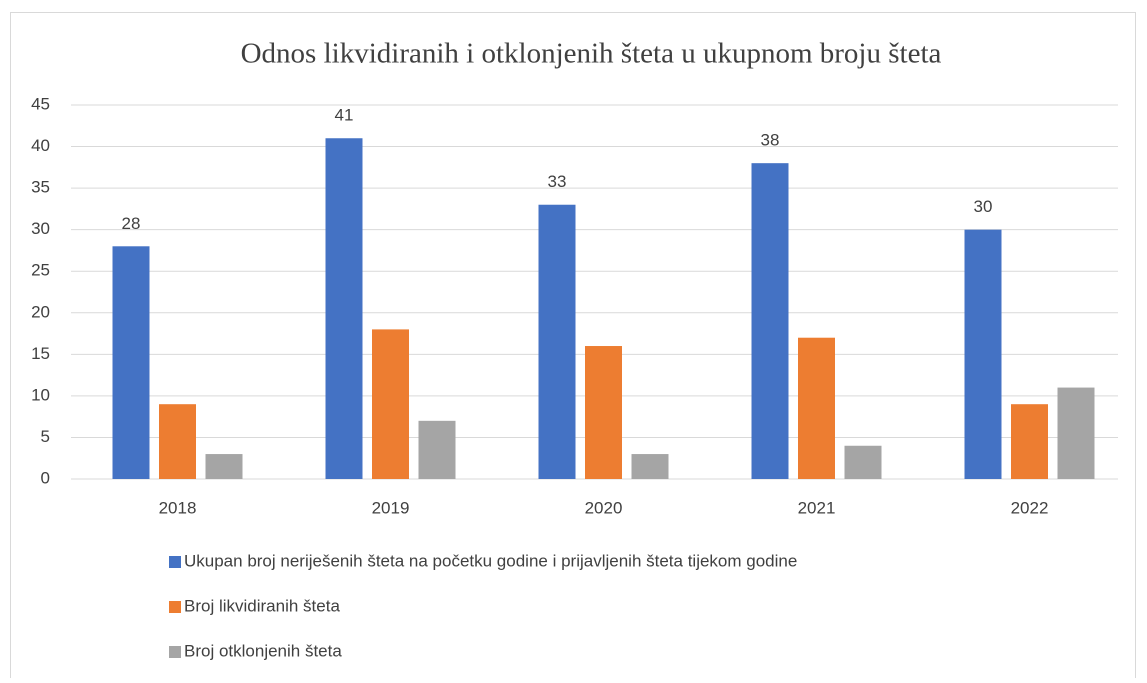 The image size is (1147, 683). Describe the element at coordinates (178, 507) in the screenshot. I see `x-tick-label: 2018` at that location.